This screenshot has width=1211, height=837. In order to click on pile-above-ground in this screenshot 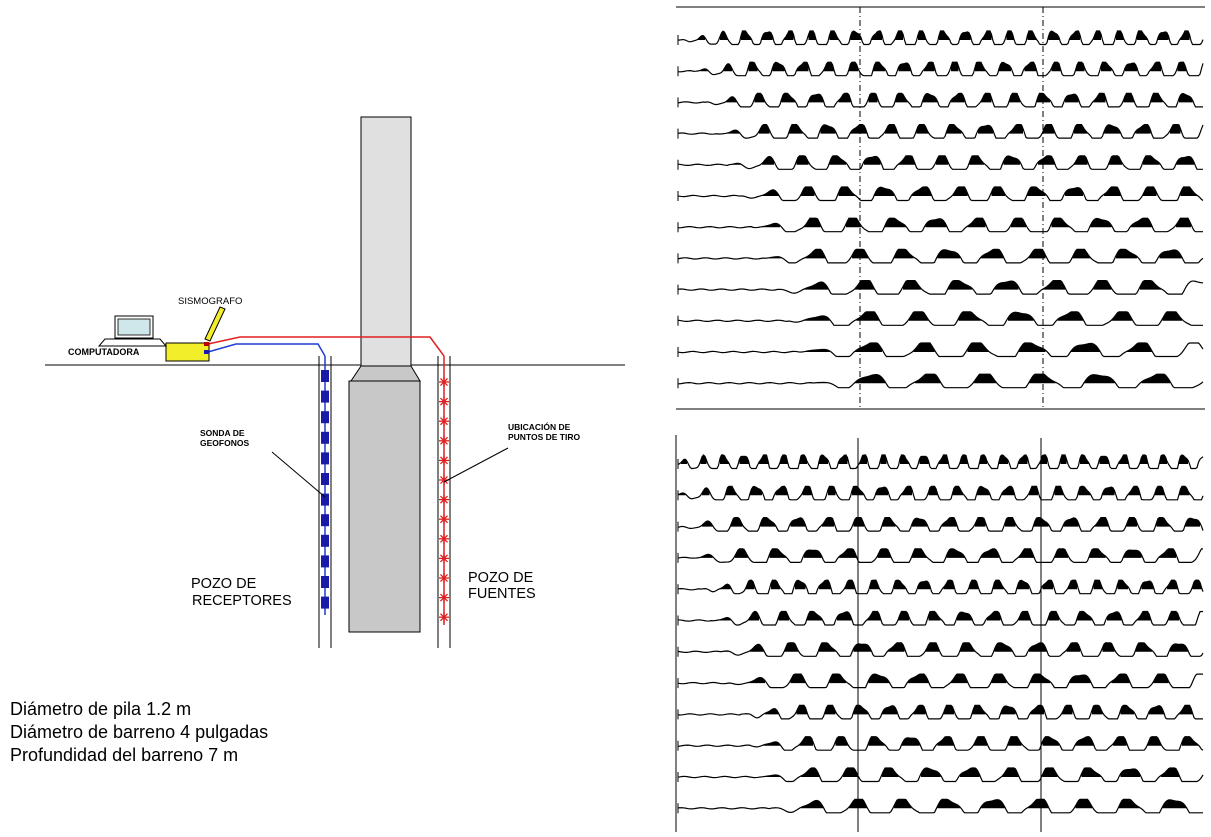, I will do `click(386, 241)`.